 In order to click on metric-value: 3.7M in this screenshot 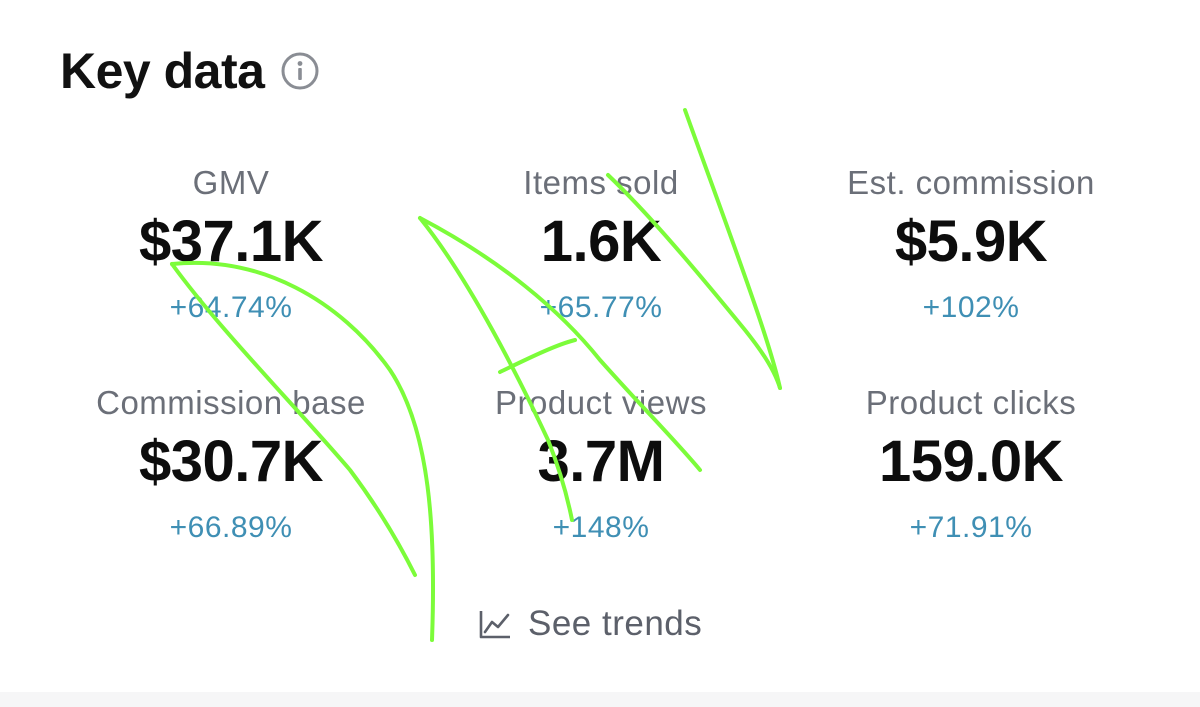, I will do `click(601, 461)`.